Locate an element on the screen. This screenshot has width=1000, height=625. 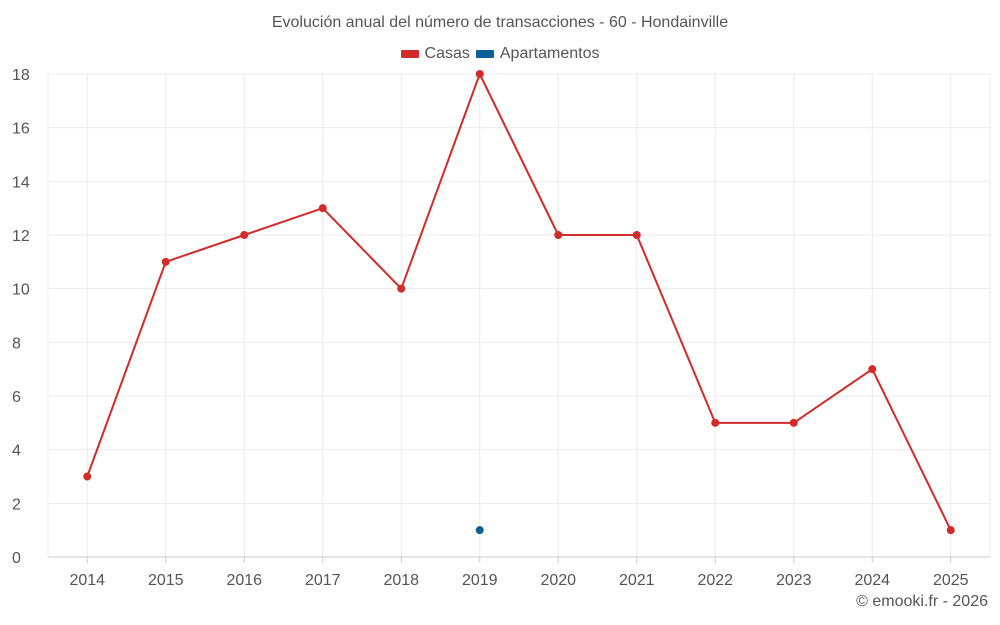
legend-label-casas: Casas is located at coordinates (447, 53).